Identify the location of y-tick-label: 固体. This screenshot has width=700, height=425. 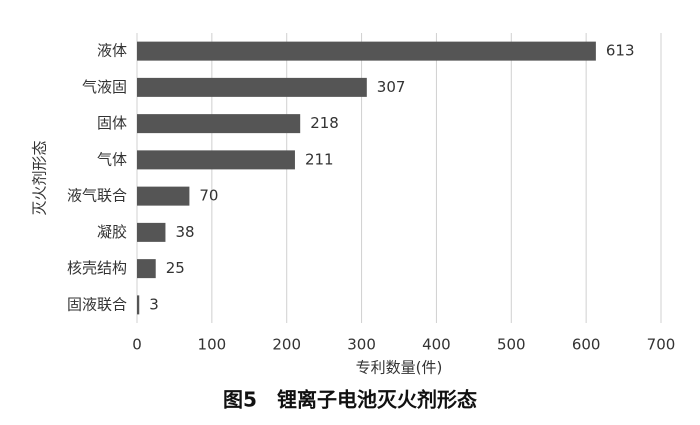
(112, 123).